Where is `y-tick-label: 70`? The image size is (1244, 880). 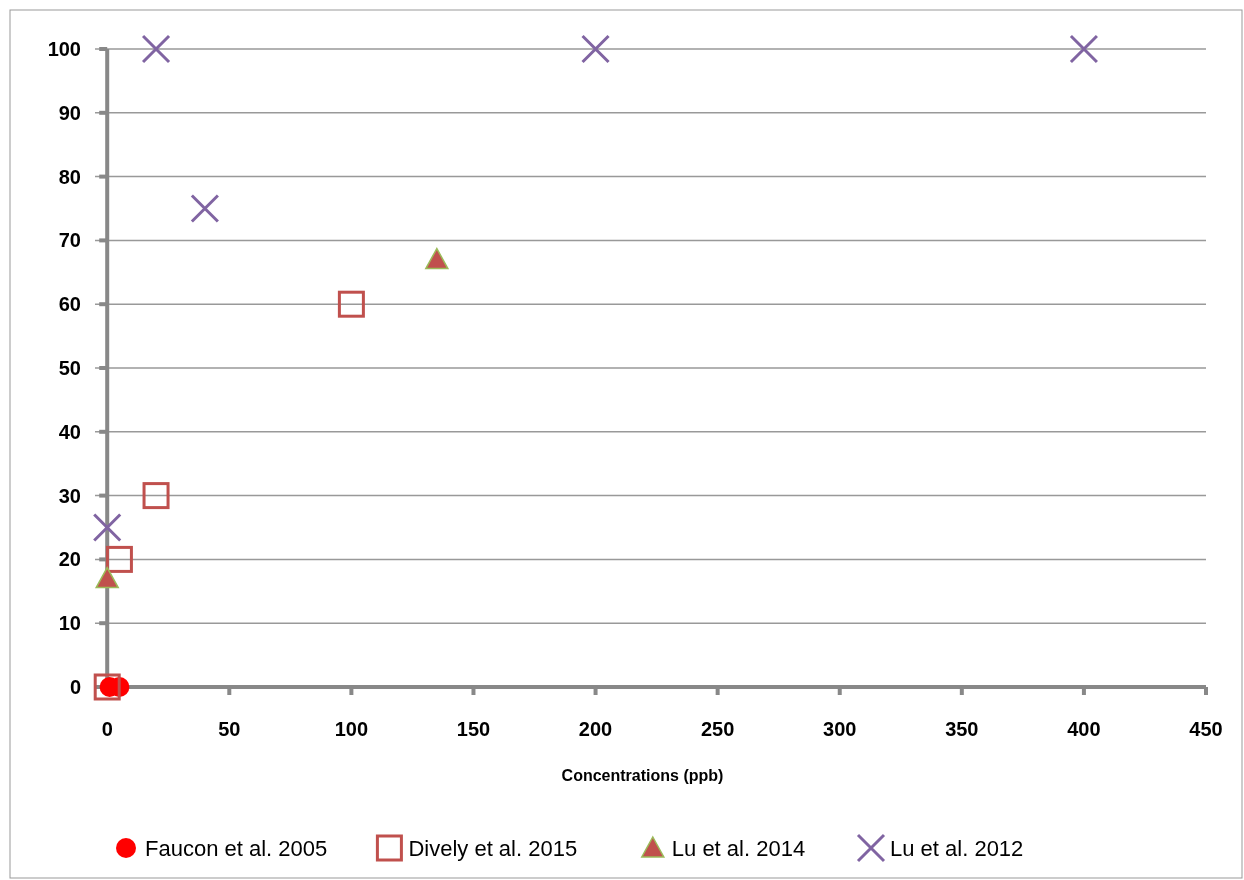 y-tick-label: 70 is located at coordinates (69, 240).